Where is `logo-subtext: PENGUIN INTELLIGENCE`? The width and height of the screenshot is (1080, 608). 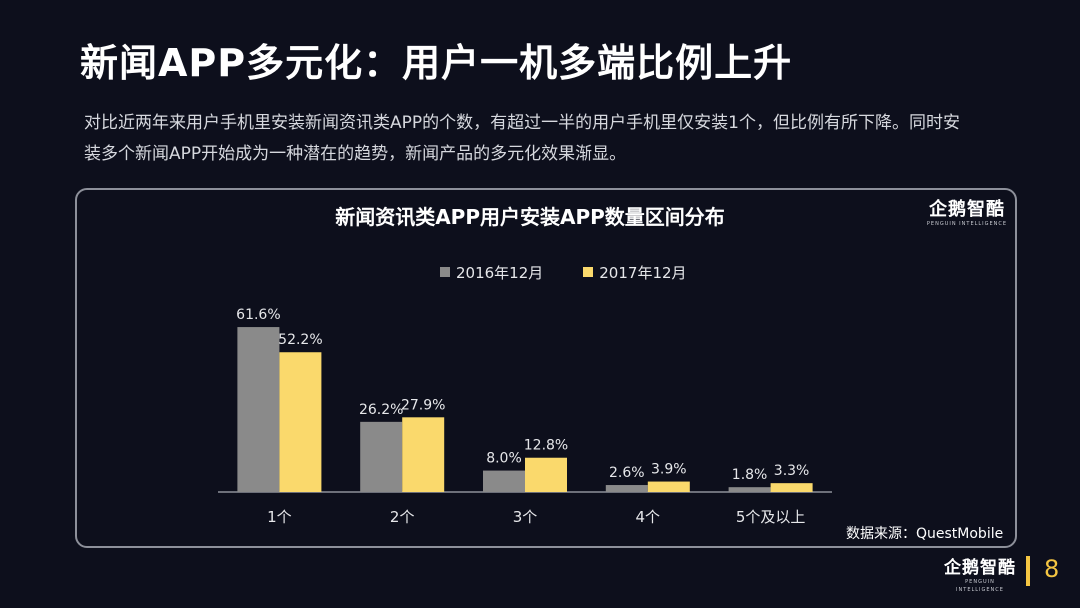 logo-subtext: PENGUIN INTELLIGENCE is located at coordinates (967, 224).